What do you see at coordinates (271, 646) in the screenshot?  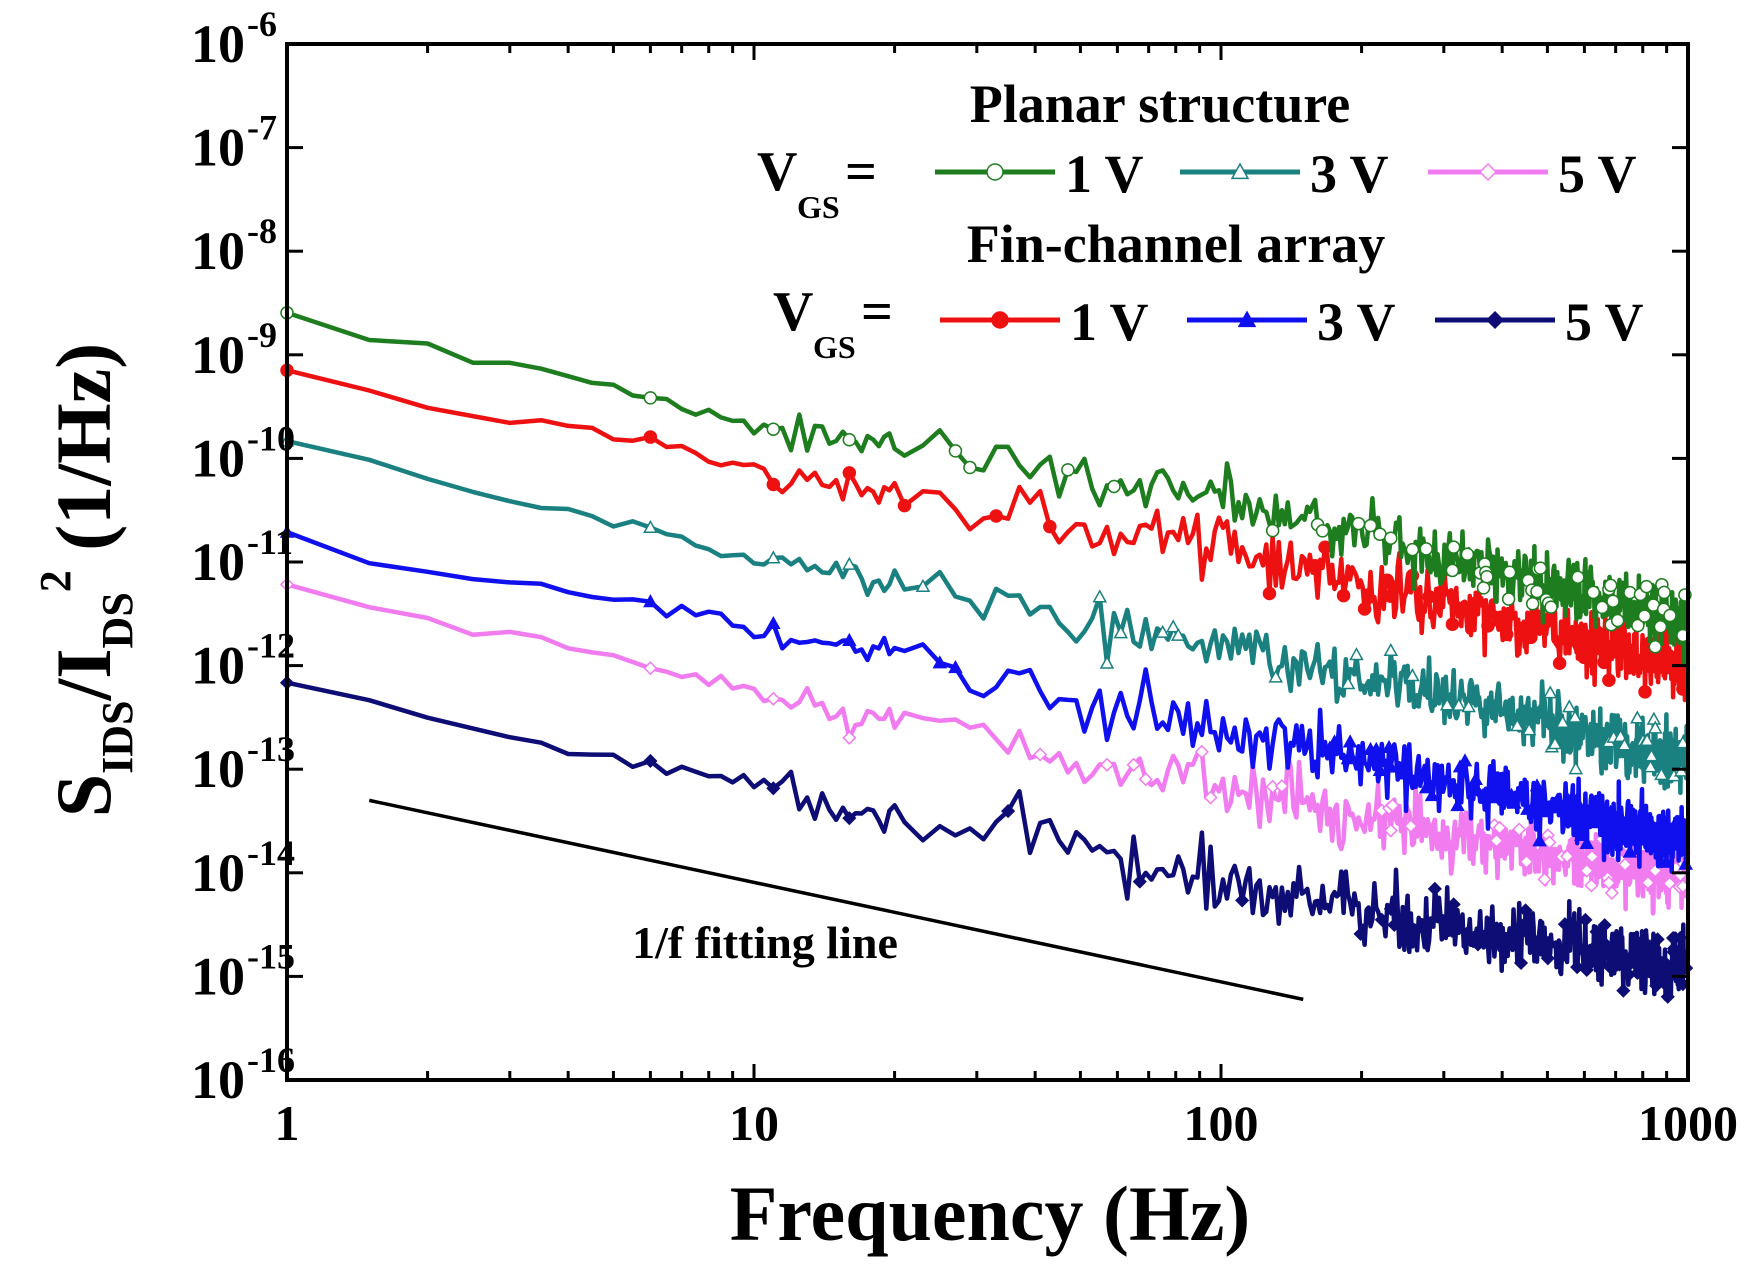 I see `y-tick-label-exp: -12` at bounding box center [271, 646].